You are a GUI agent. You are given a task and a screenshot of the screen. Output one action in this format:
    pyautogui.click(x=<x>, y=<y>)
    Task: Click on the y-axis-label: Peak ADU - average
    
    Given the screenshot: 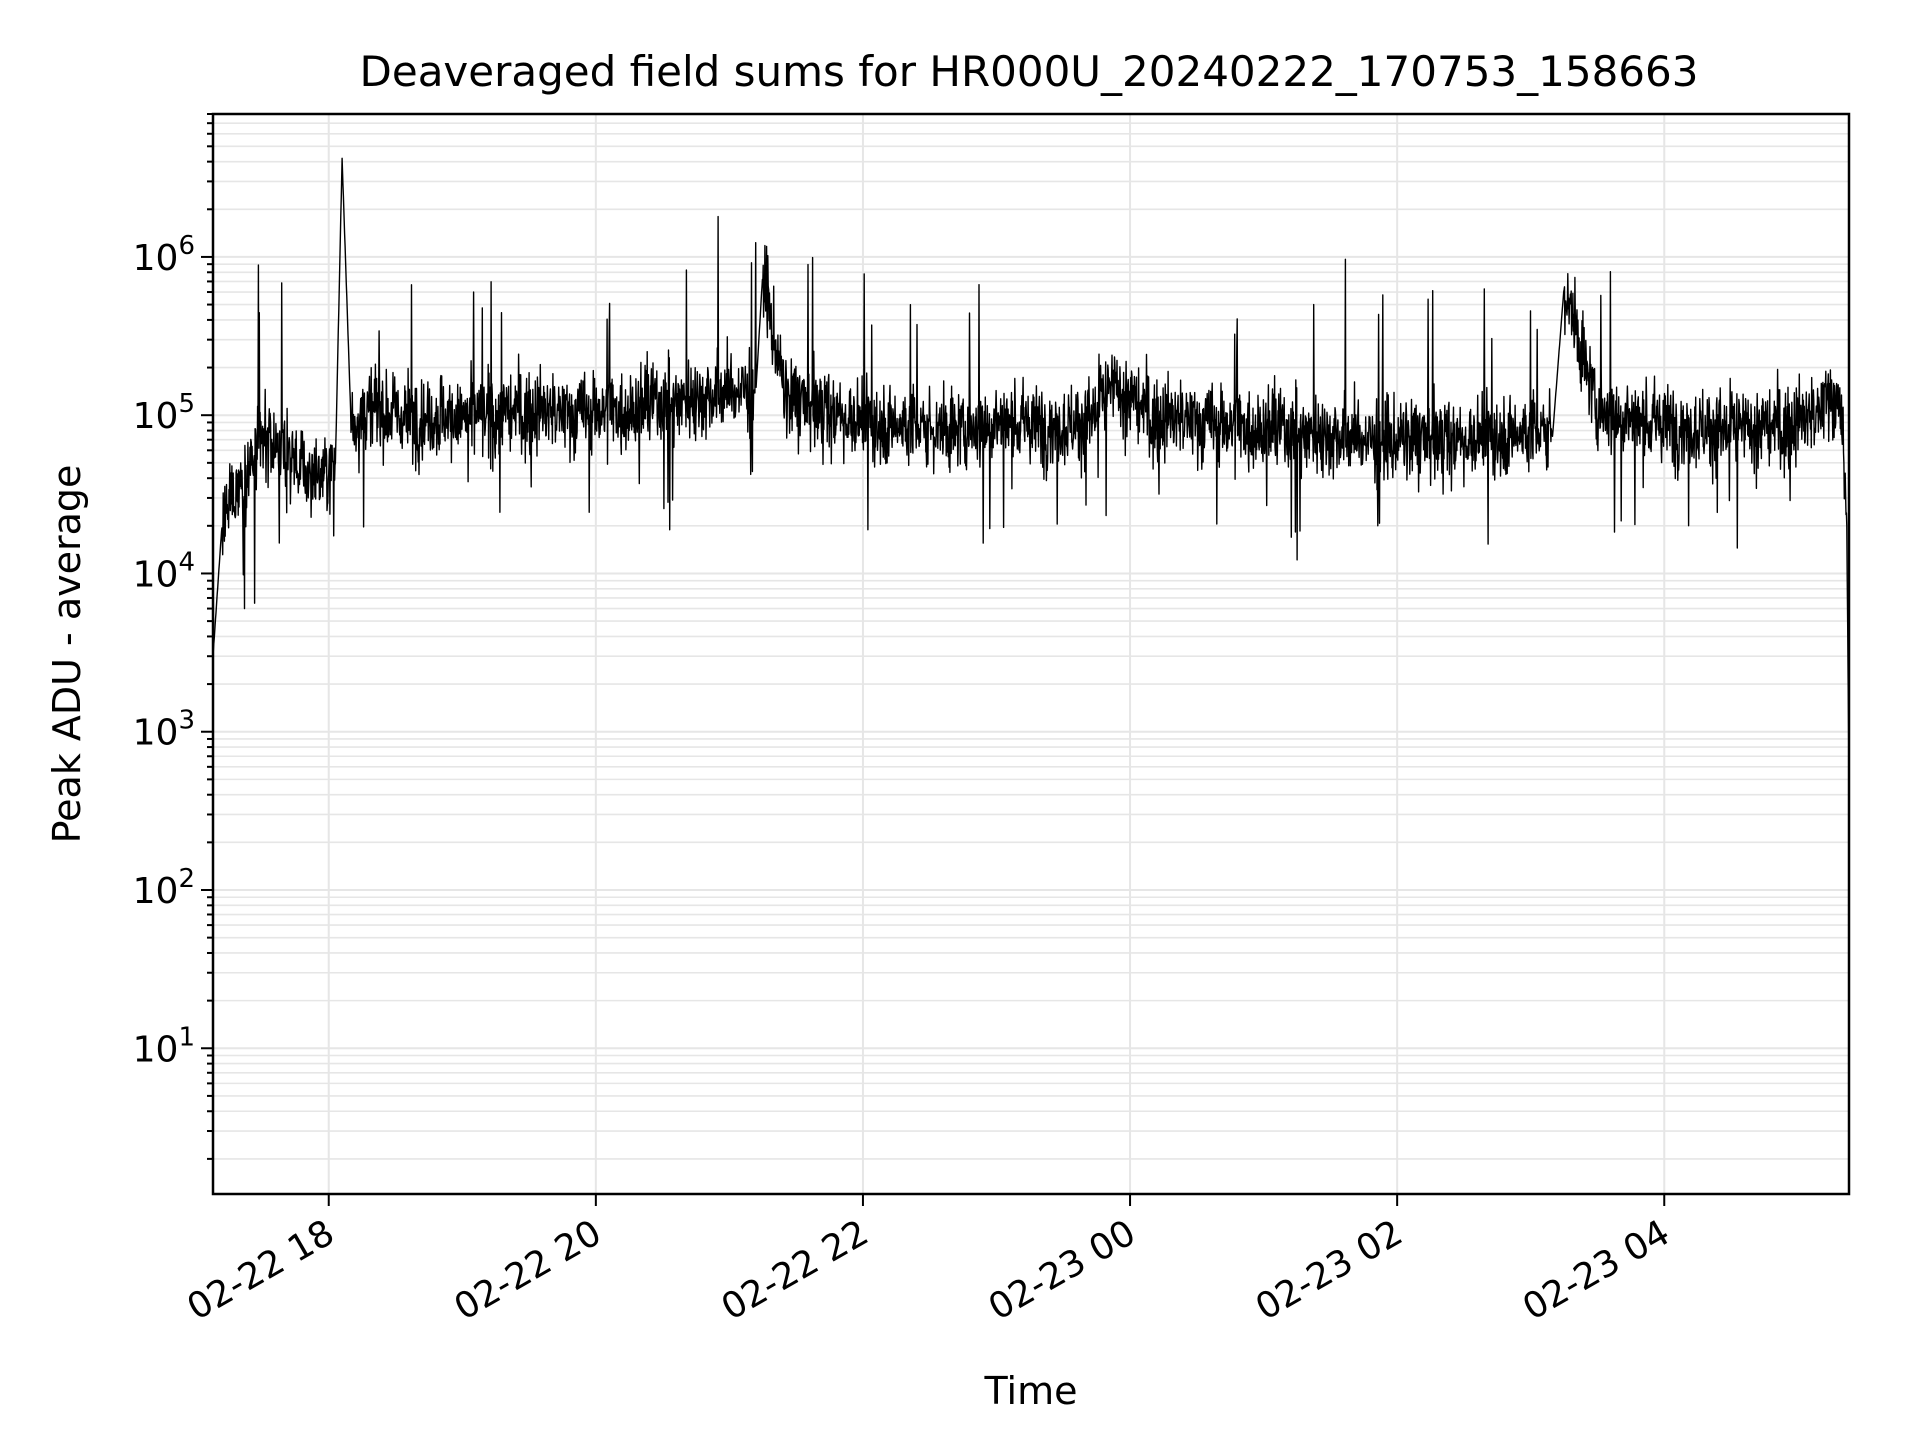 What is the action you would take?
    pyautogui.click(x=67, y=654)
    